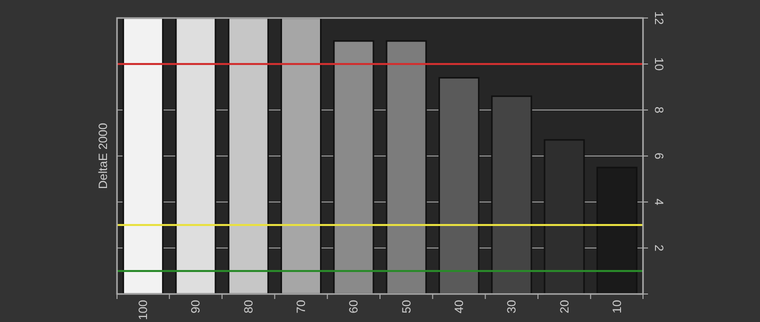 Image resolution: width=760 pixels, height=322 pixels. What do you see at coordinates (301, 307) in the screenshot?
I see `x-tick-label: 70` at bounding box center [301, 307].